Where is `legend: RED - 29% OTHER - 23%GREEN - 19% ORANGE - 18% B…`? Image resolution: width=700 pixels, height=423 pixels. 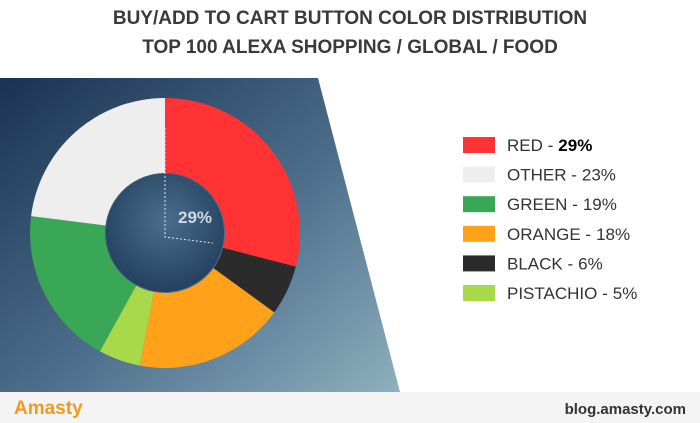 legend: RED - 29% OTHER - 23%GREEN - 19% ORANGE - 18% B… is located at coordinates (550, 219).